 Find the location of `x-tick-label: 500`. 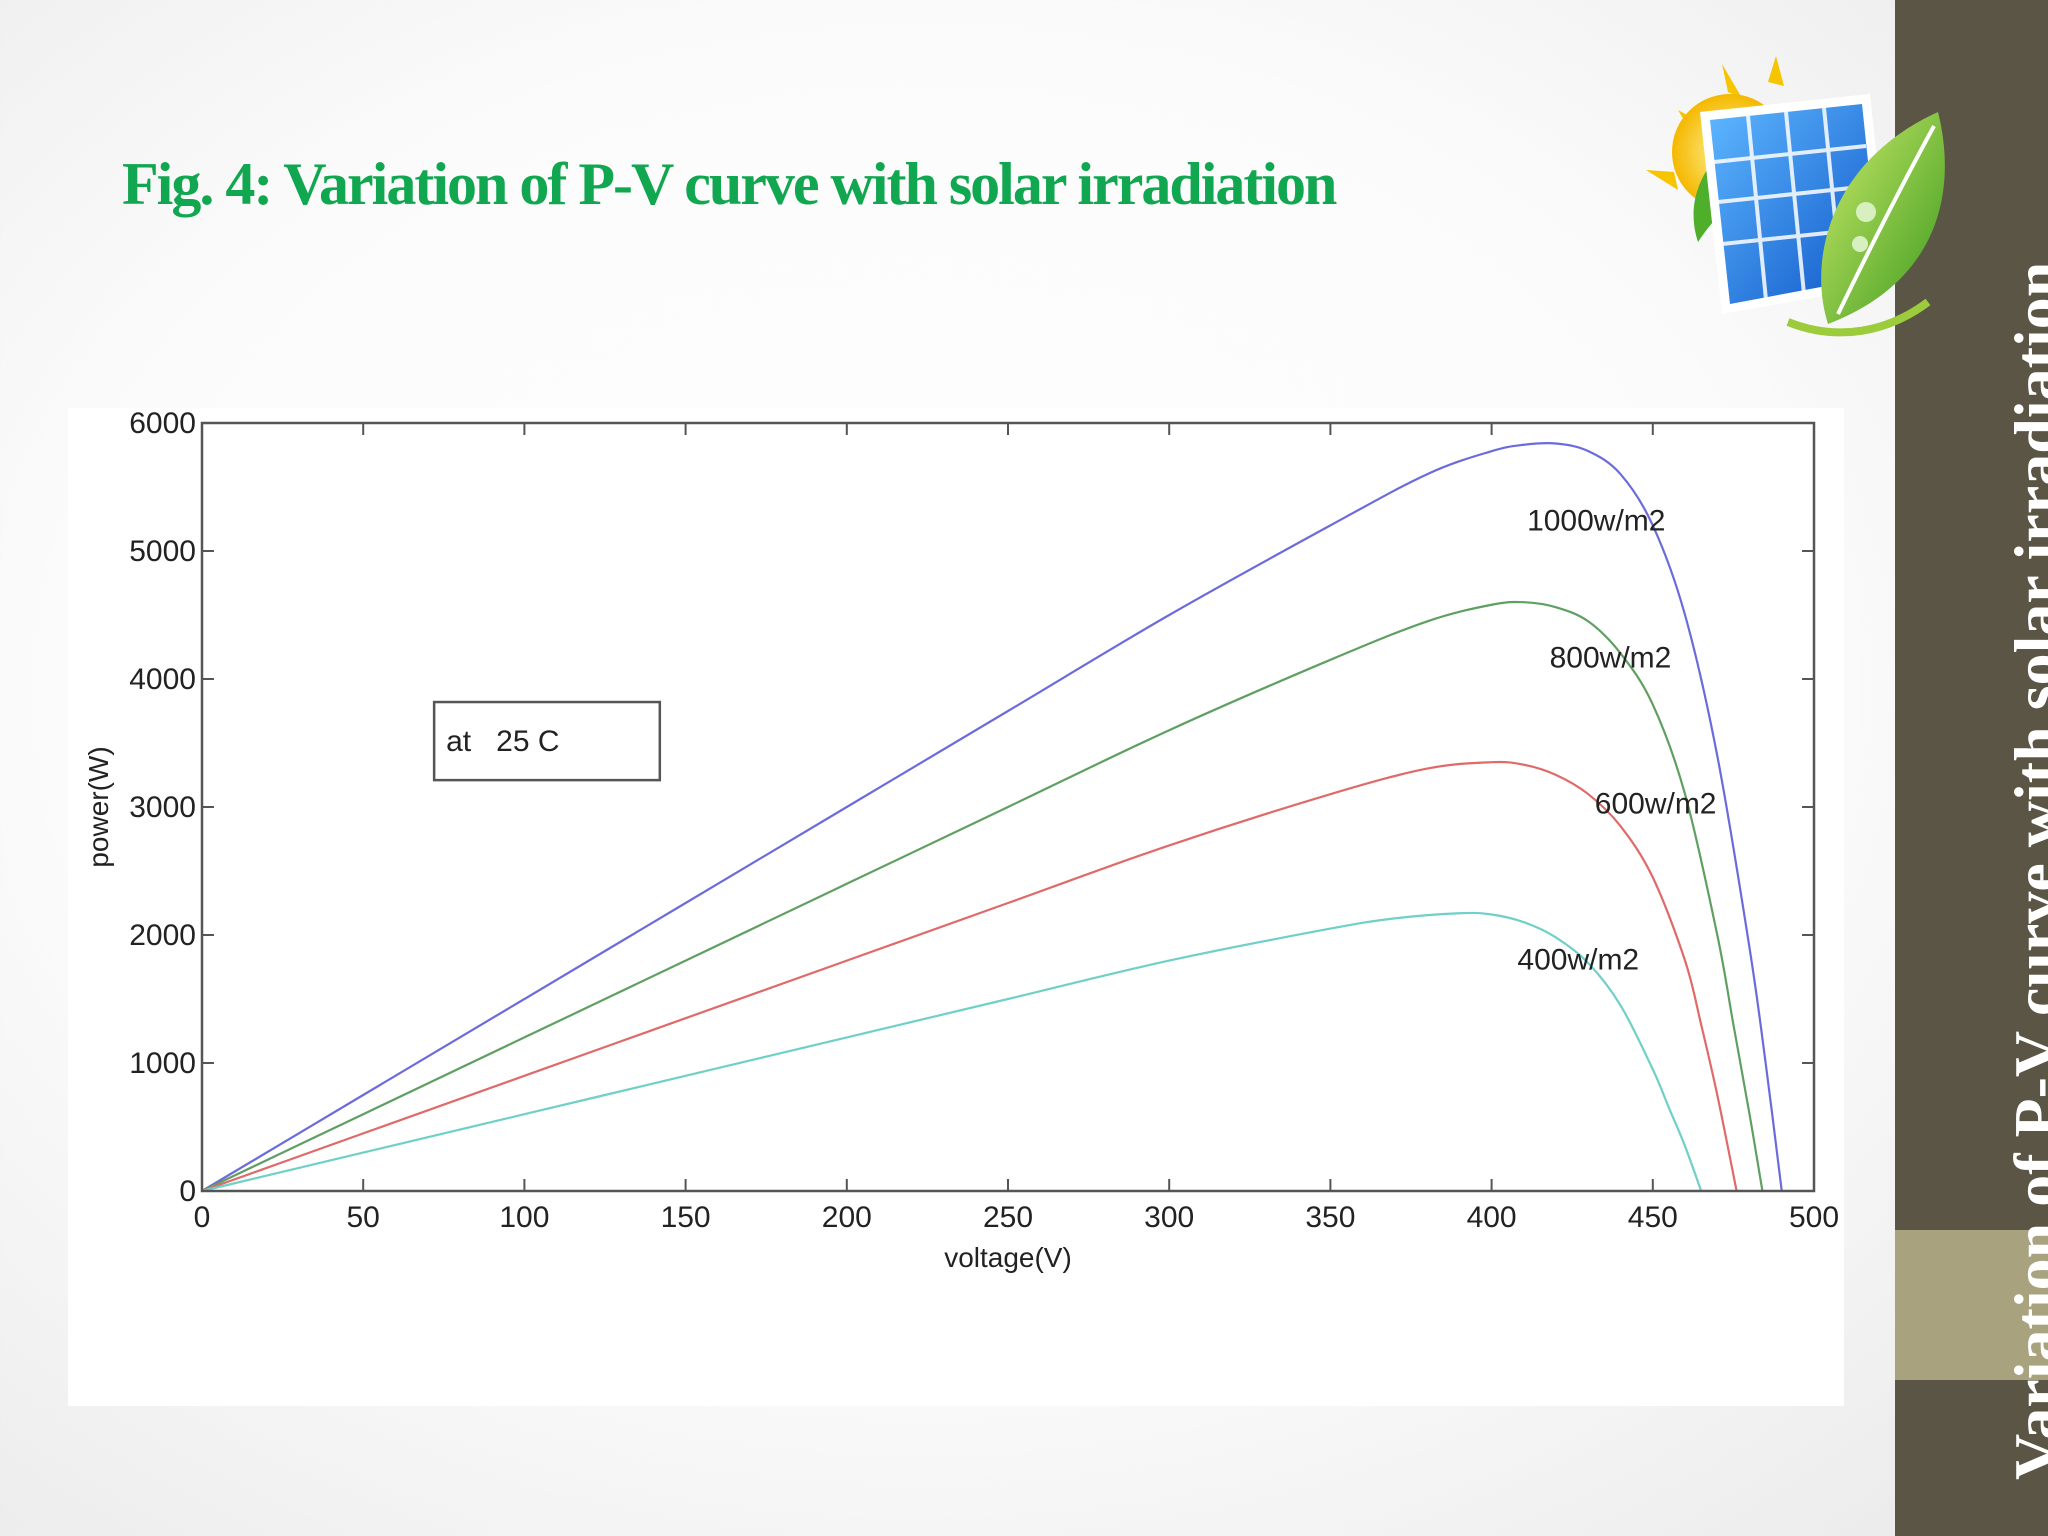

x-tick-label: 500 is located at coordinates (1814, 1217).